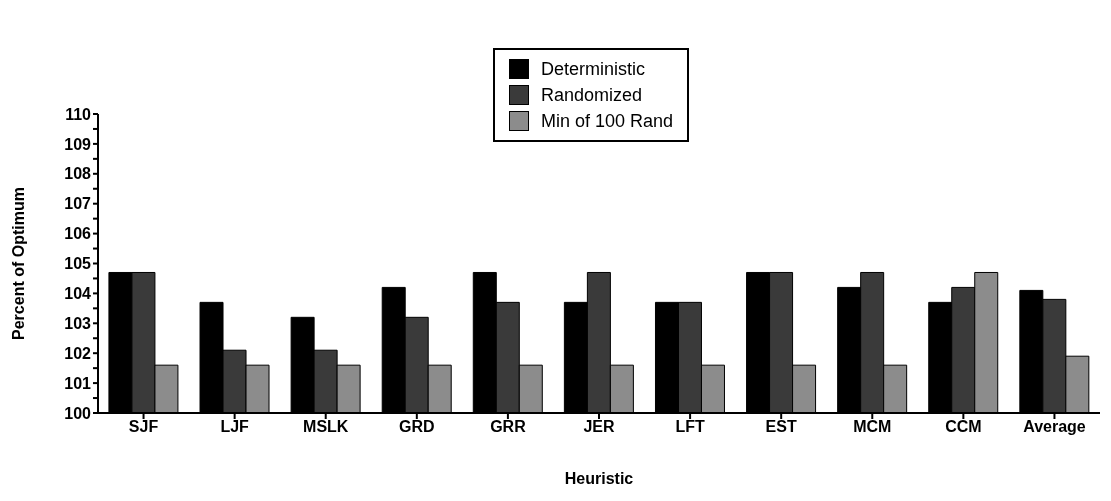  Describe the element at coordinates (1054, 427) in the screenshot. I see `x-tick-label: Average` at that location.